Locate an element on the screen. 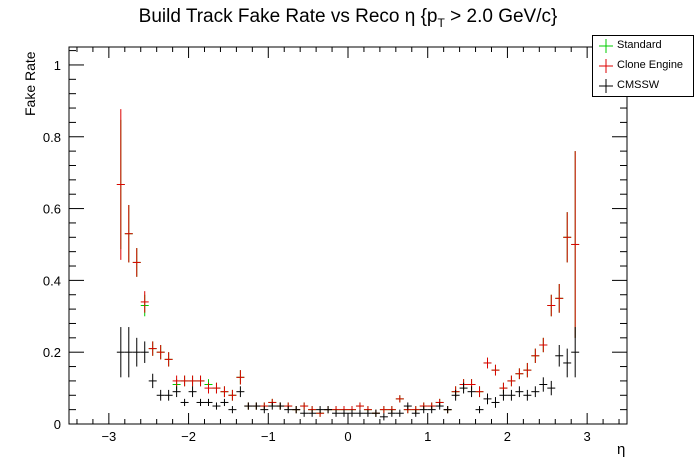 The height and width of the screenshot is (472, 696). legend-label-standard: Standard is located at coordinates (639, 45).